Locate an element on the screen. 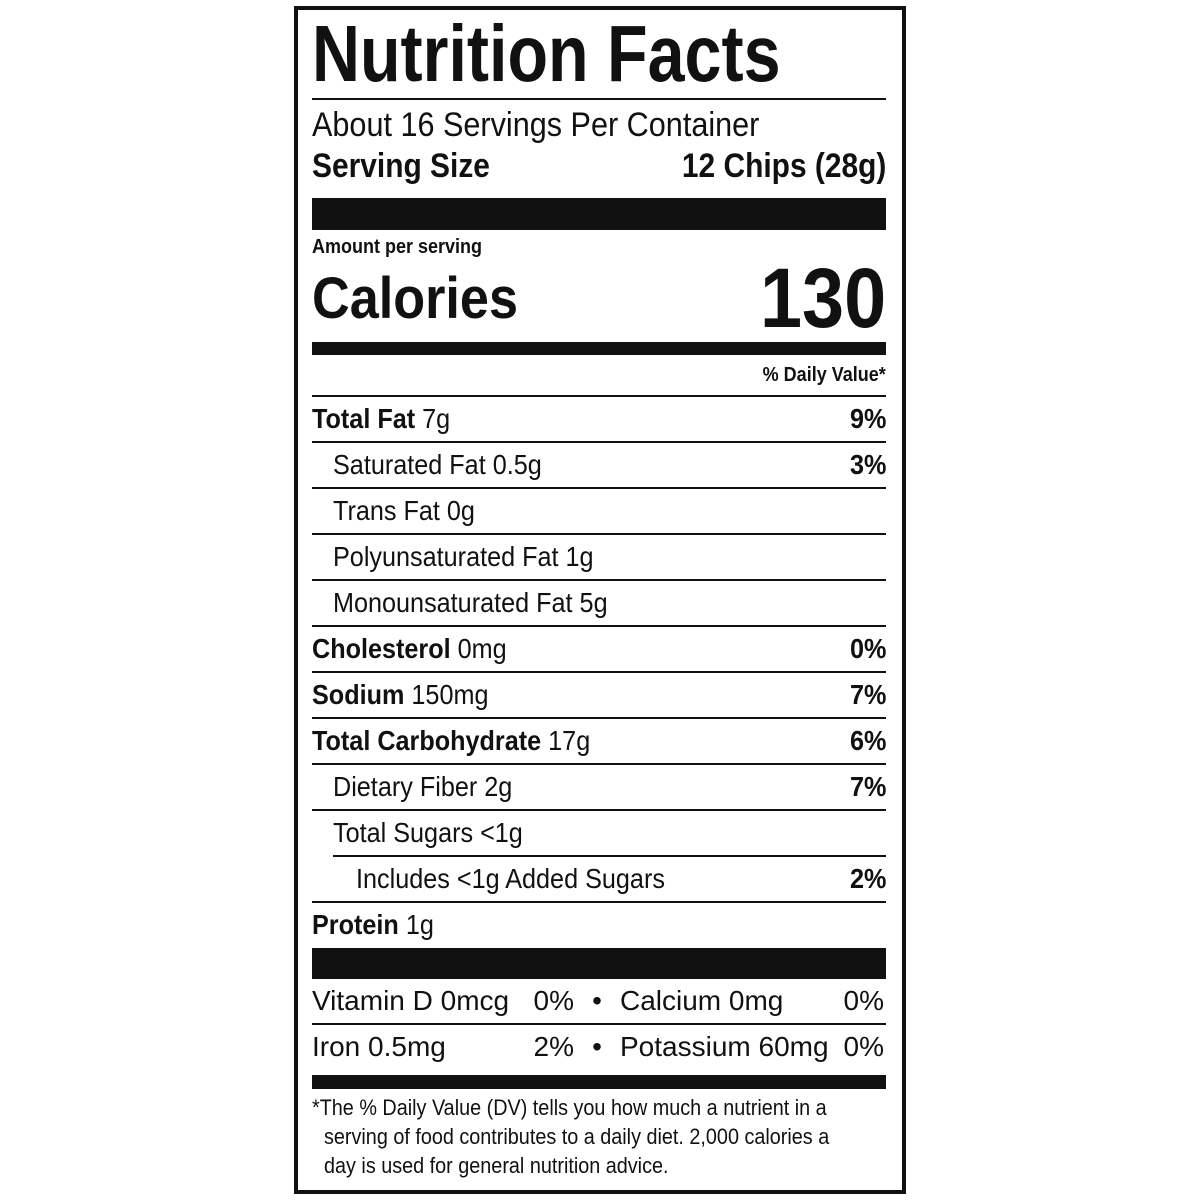 The width and height of the screenshot is (1200, 1200). serving-size-value: 12 Chips (28g) is located at coordinates (783, 165).